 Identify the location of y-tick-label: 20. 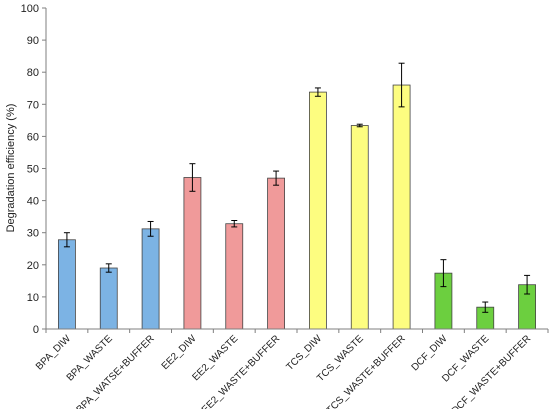
(33, 266).